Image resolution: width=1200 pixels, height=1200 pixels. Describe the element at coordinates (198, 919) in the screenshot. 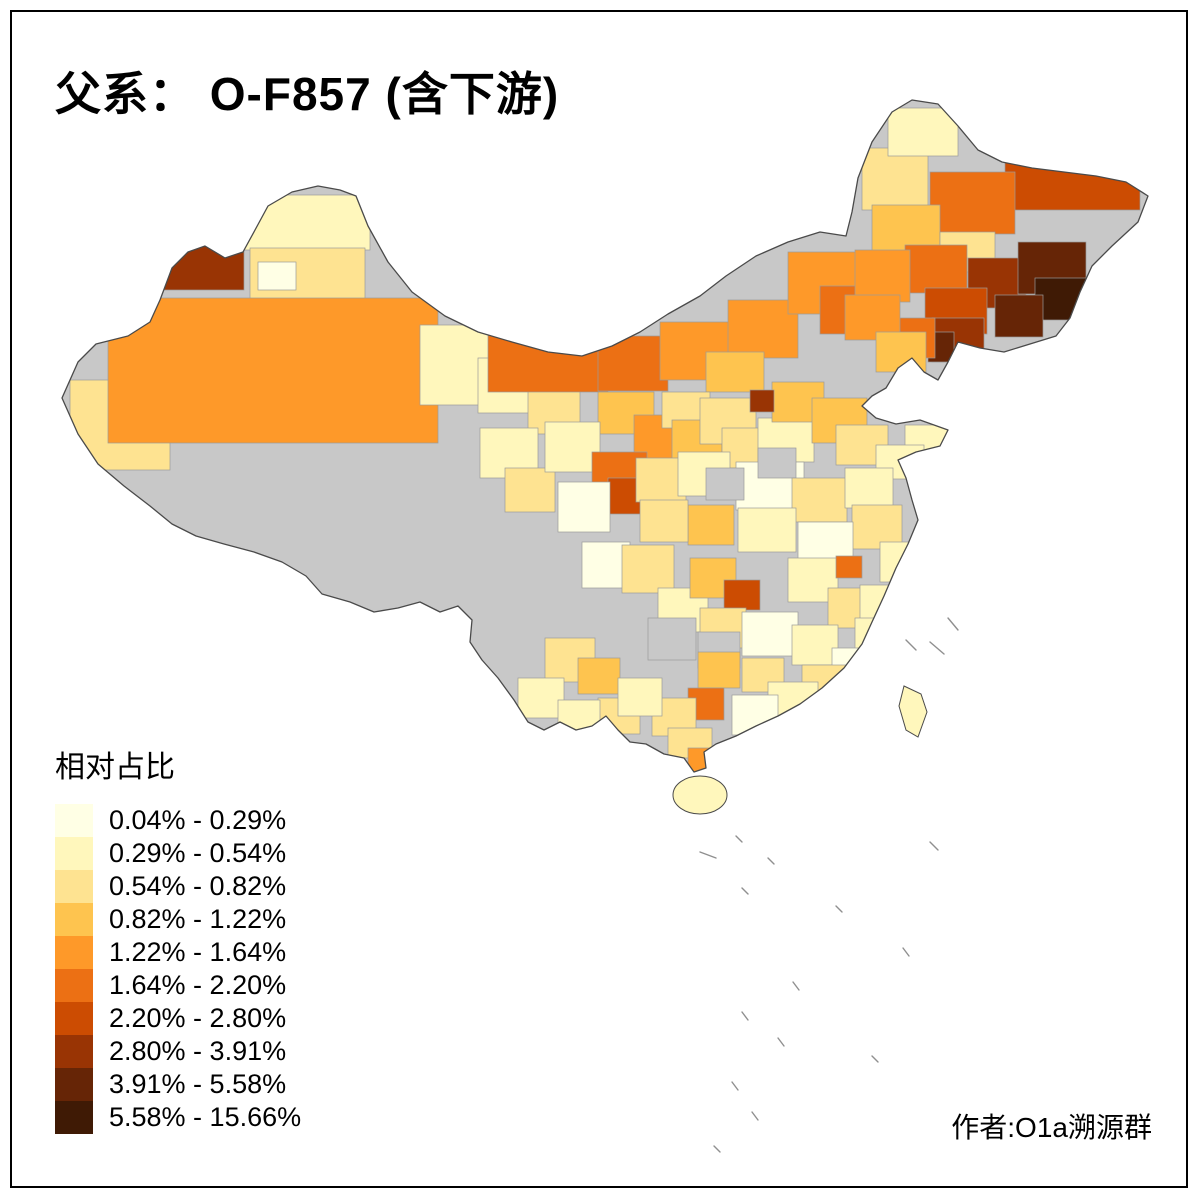

I see `legend-range-label: 0.82% - 1.22%` at that location.